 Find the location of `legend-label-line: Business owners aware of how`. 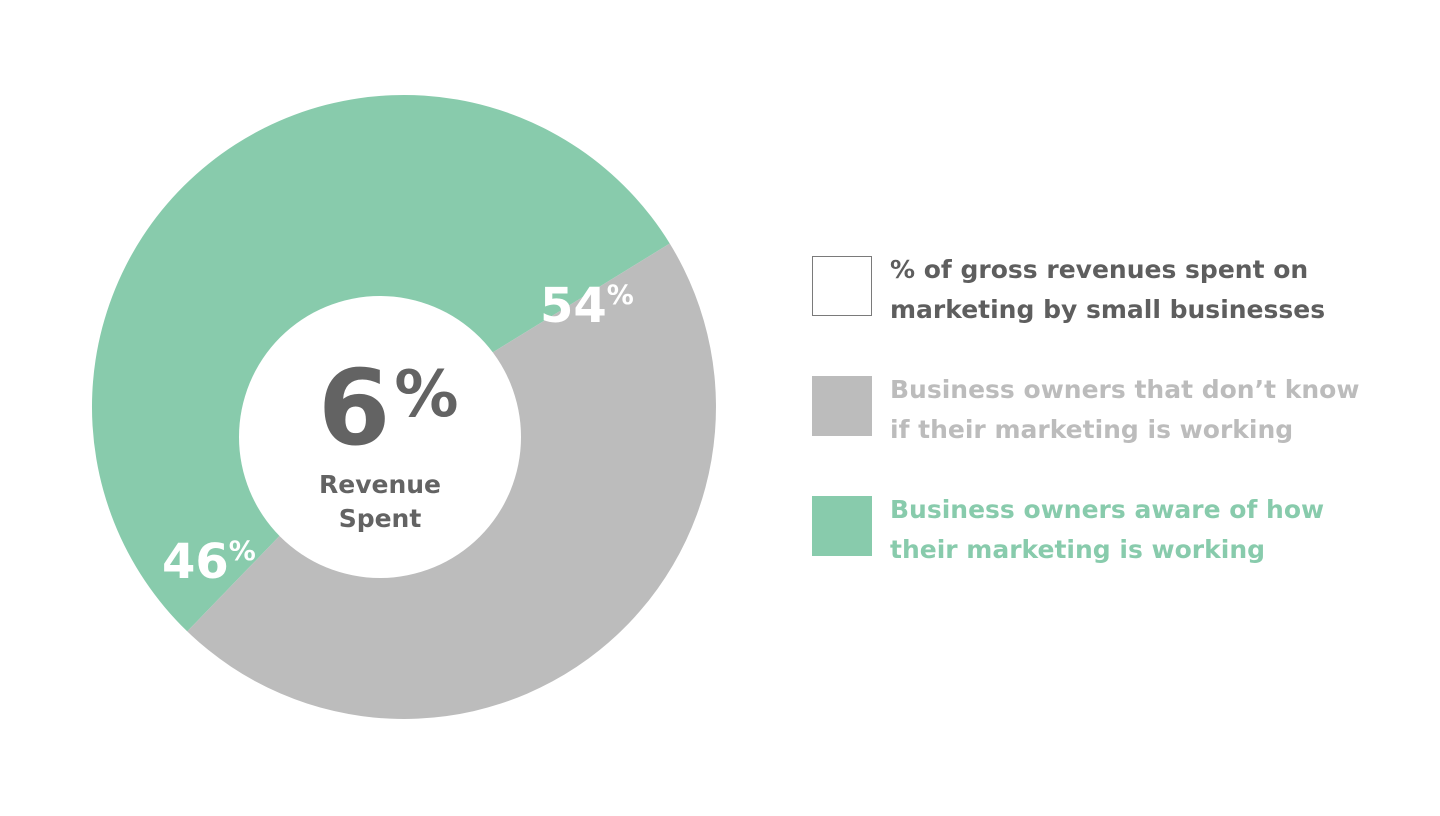

legend-label-line: Business owners aware of how is located at coordinates (1107, 509).